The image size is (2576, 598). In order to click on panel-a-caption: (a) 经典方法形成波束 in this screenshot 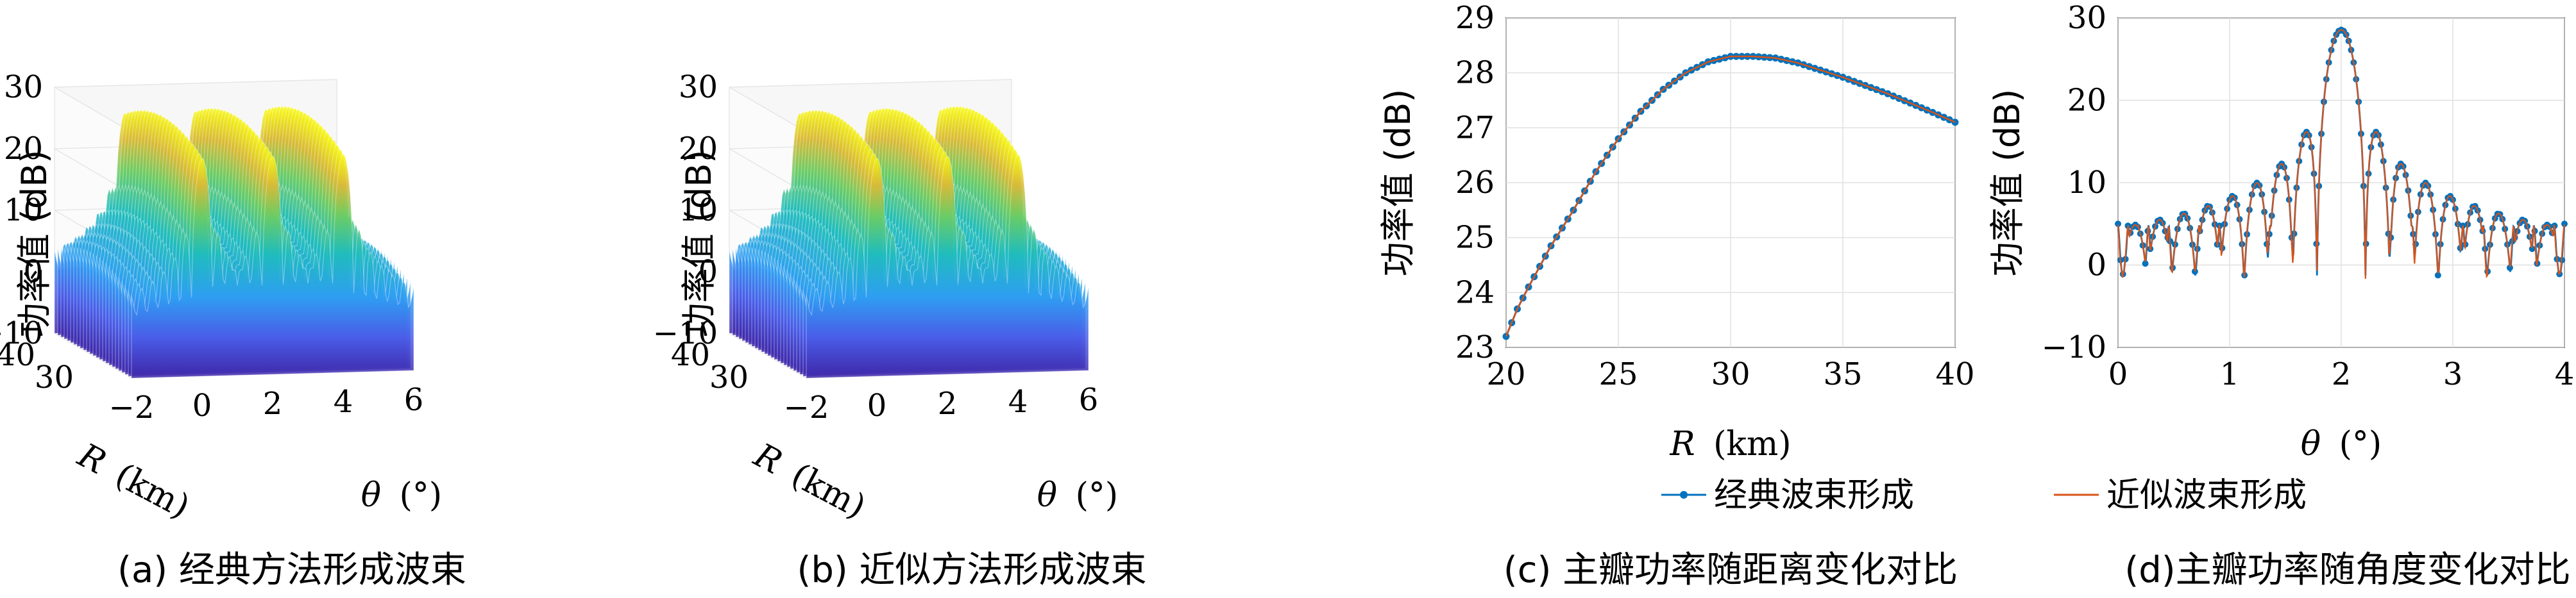, I will do `click(291, 570)`.